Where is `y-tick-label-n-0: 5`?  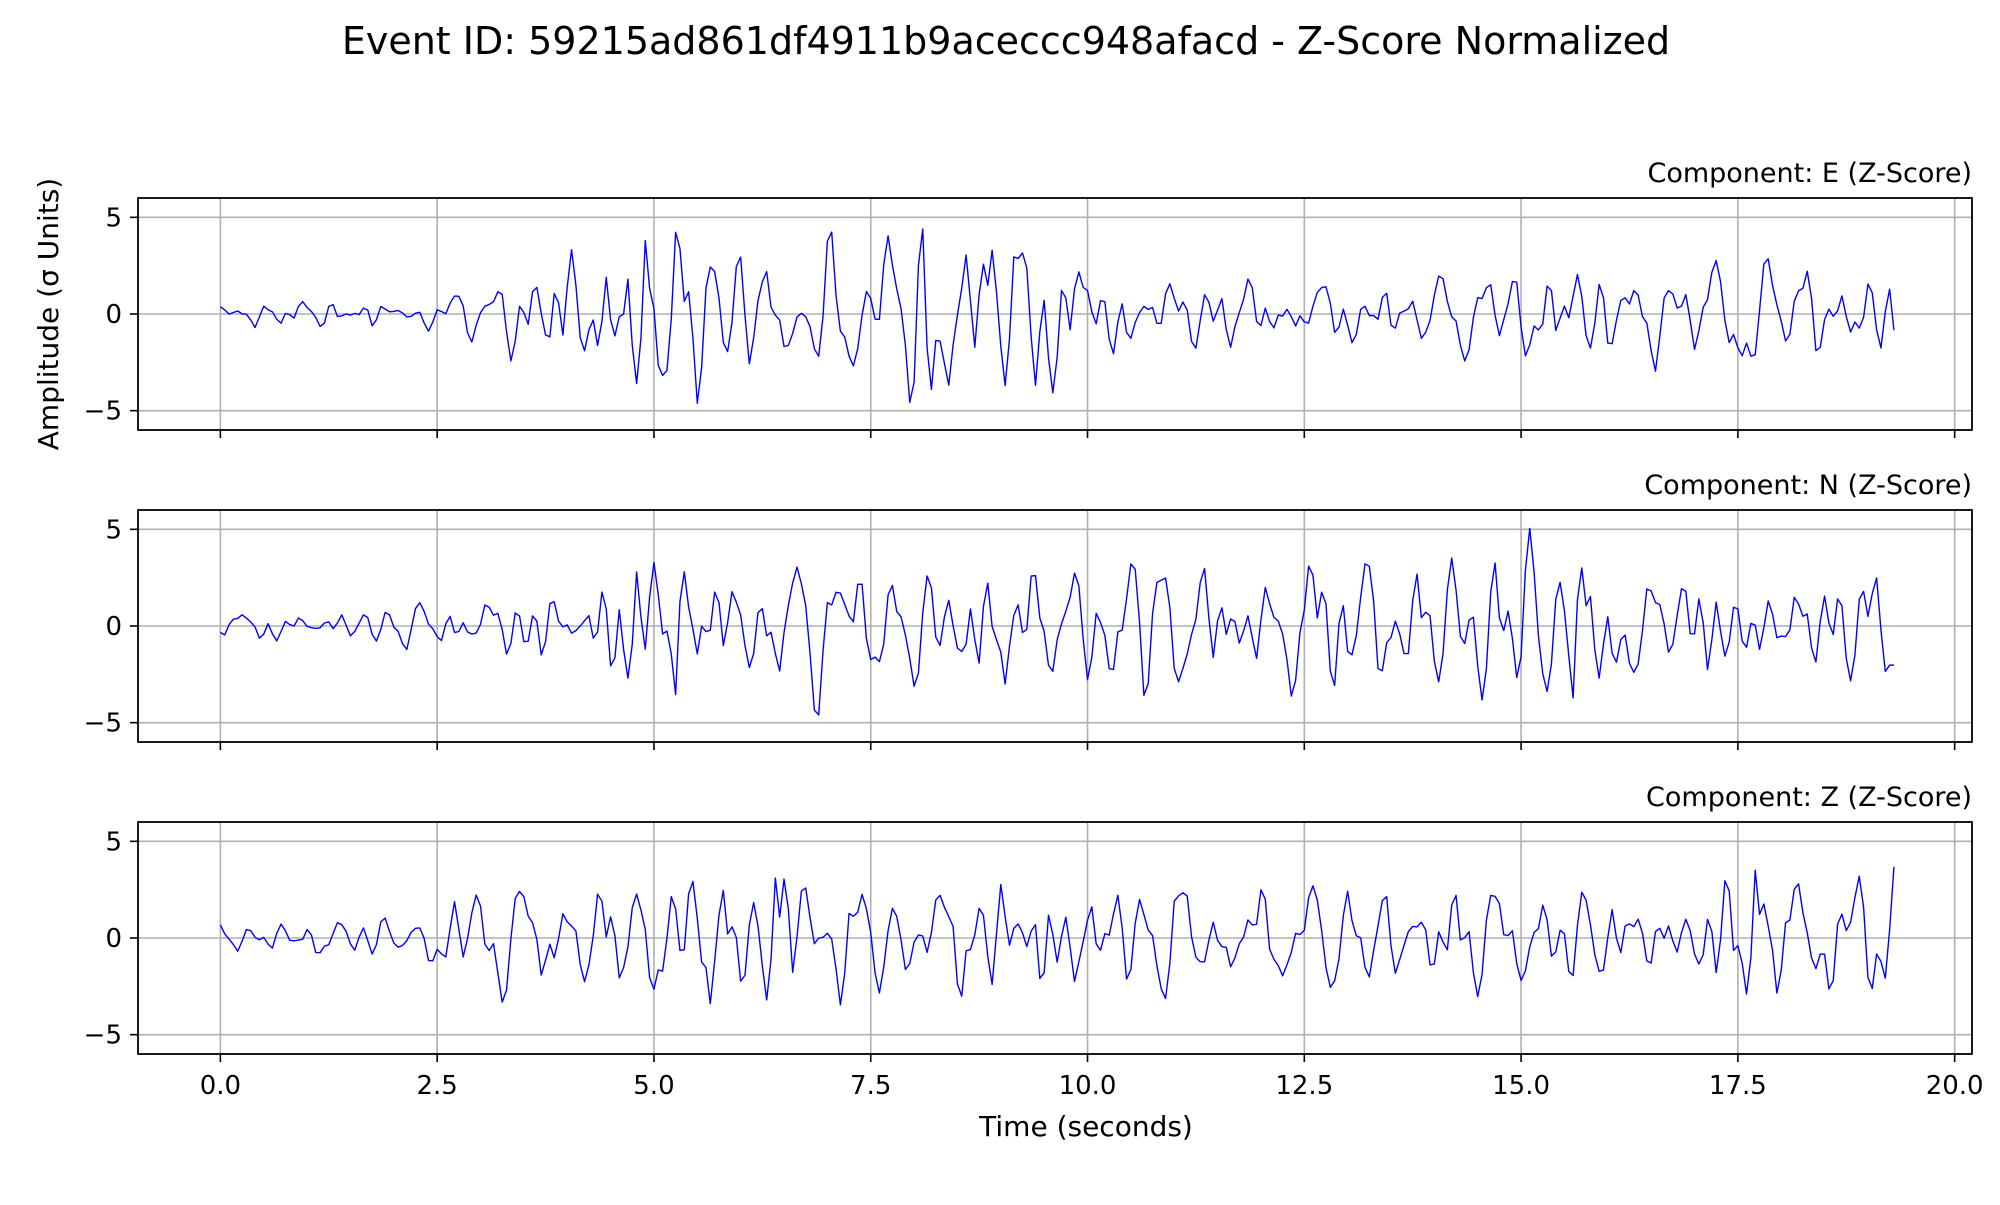 y-tick-label-n-0: 5 is located at coordinates (113, 530).